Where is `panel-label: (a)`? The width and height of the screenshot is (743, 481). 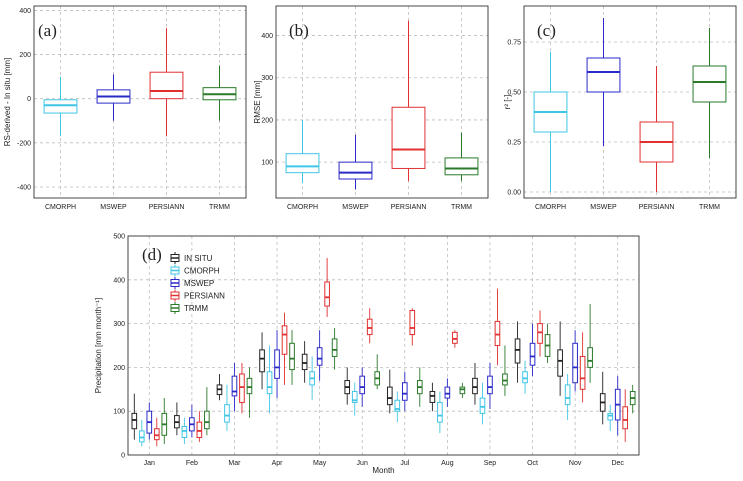 panel-label: (a) is located at coordinates (47, 30).